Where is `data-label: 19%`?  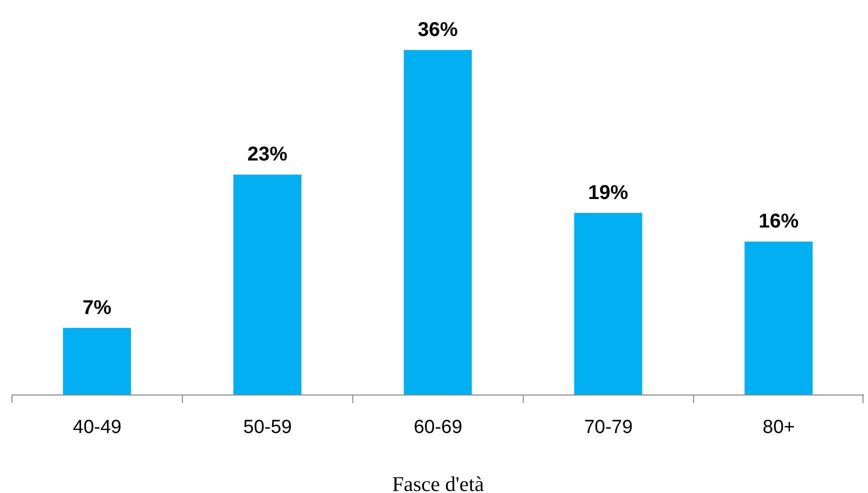 data-label: 19% is located at coordinates (608, 193).